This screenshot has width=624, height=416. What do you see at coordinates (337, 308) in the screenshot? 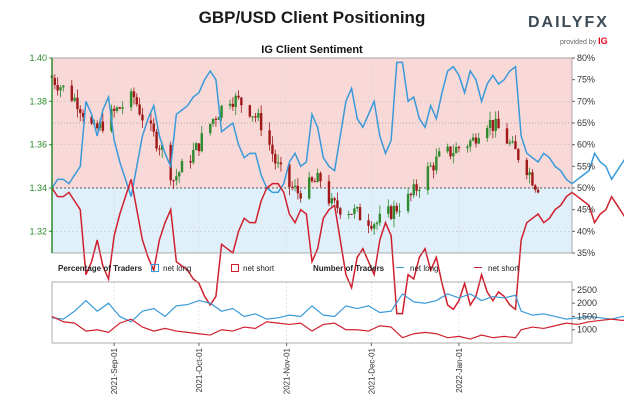
I see `num-long-line` at bounding box center [337, 308].